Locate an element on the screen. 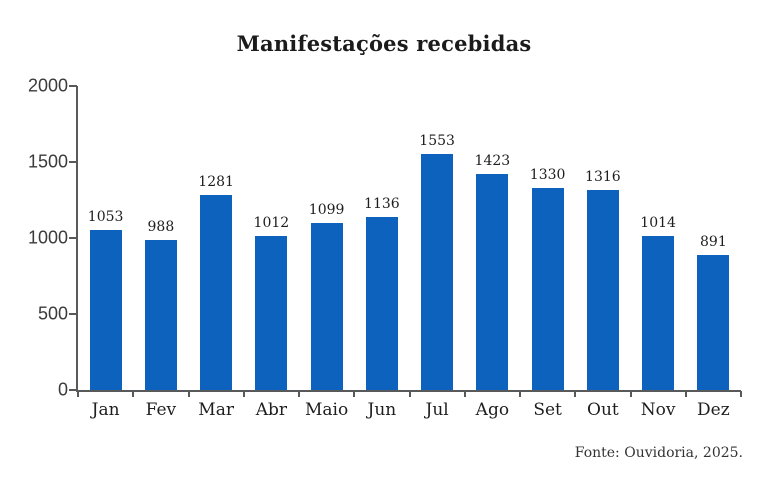  bar-dez is located at coordinates (713, 322).